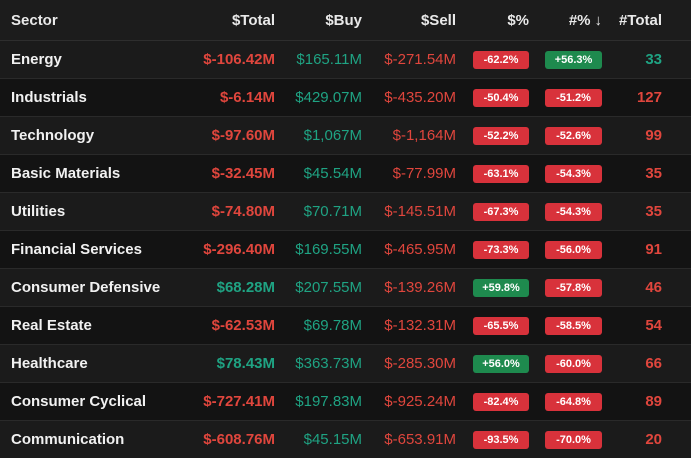 This screenshot has height=458, width=691. Describe the element at coordinates (573, 440) in the screenshot. I see `count-pct-badge: -70.0%` at that location.